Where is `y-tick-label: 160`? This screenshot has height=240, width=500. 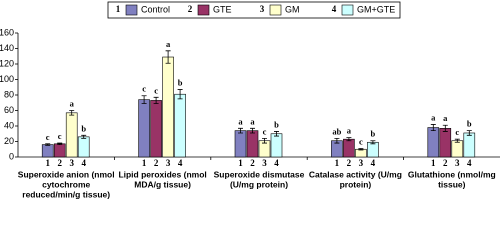 y-tick-label: 160 is located at coordinates (7, 32).